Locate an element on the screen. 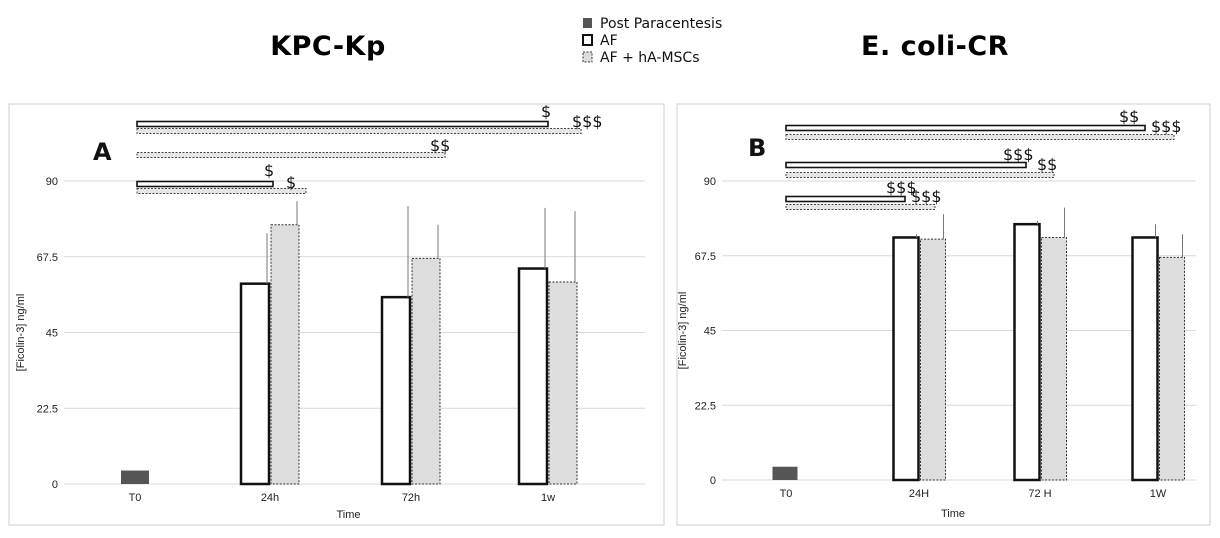 This screenshot has height=538, width=1220. panel-b-ytick-label: 0 is located at coordinates (713, 481).